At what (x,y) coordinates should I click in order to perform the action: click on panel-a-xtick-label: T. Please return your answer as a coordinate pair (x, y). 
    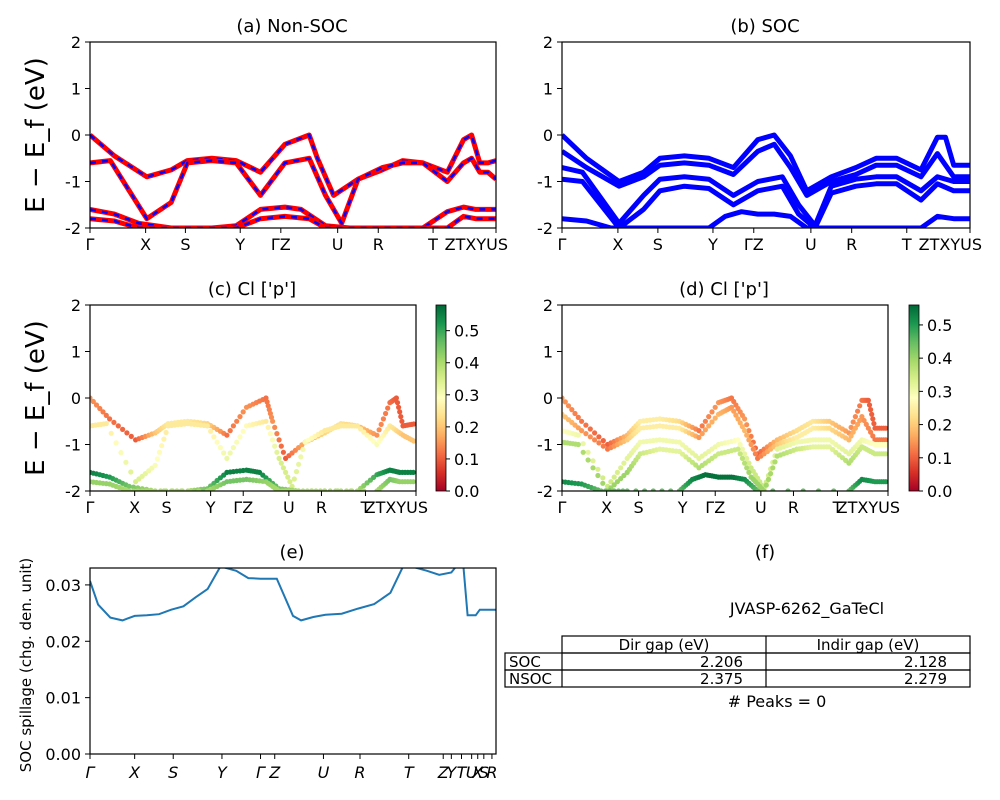
    Looking at the image, I should click on (432, 244).